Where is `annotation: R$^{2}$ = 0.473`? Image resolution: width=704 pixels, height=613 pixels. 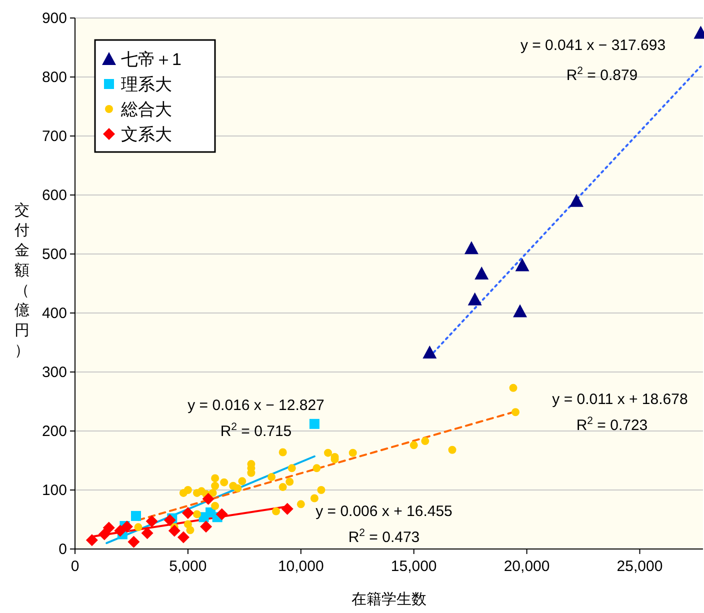 annotation: R$^{2}$ = 0.473 is located at coordinates (384, 536).